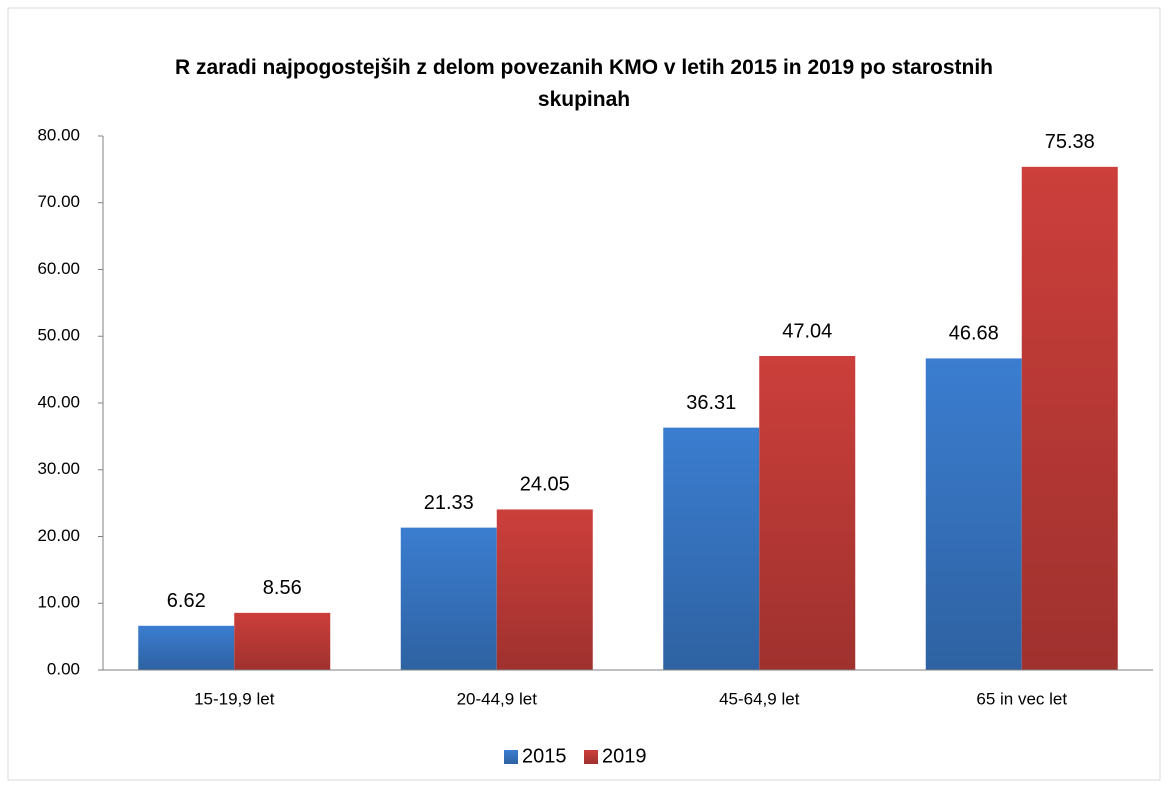 Image resolution: width=1168 pixels, height=789 pixels. I want to click on y-tick-label: 40.00, so click(58, 401).